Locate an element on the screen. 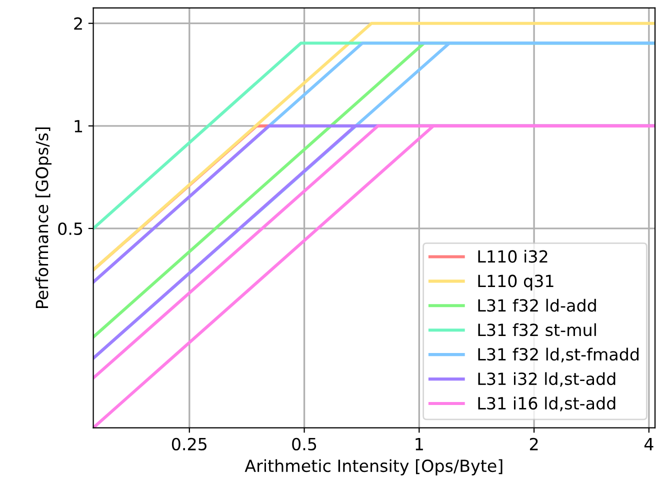 The height and width of the screenshot is (494, 657). x-axis-title: Arithmetic Intensity [Ops/Byte] is located at coordinates (373, 467).